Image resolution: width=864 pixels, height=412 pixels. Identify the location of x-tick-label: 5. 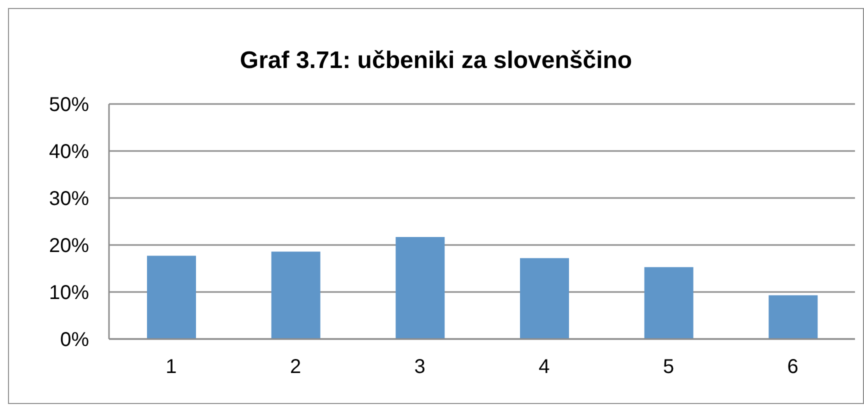
(668, 367).